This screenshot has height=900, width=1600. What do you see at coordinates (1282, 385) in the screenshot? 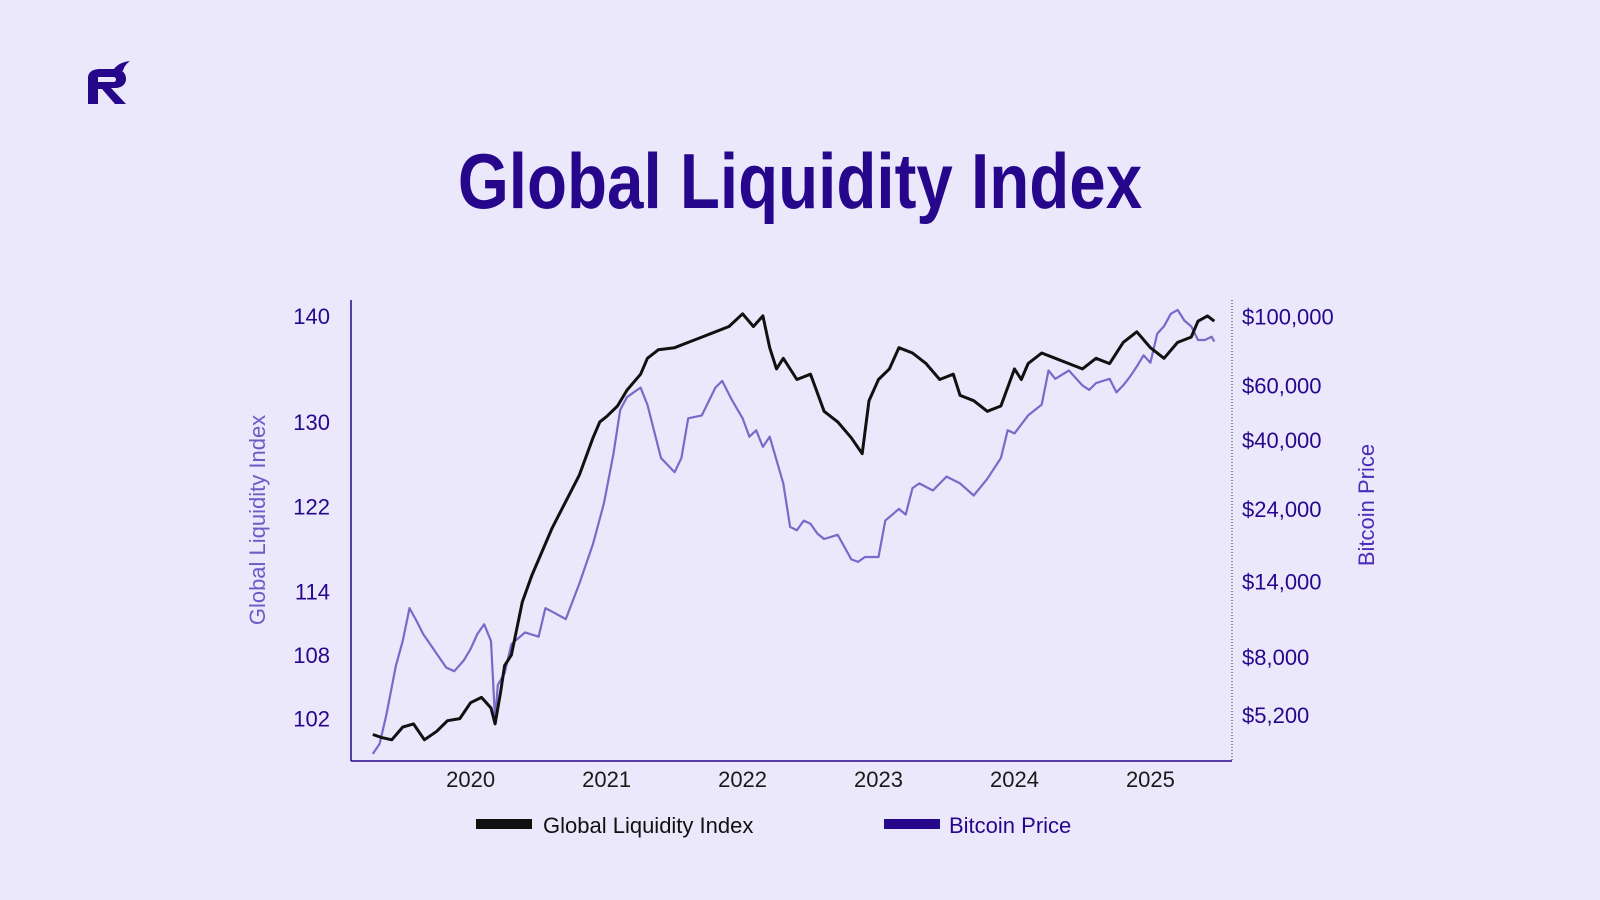
I see `y-right-tick-label: $60,000` at bounding box center [1282, 385].